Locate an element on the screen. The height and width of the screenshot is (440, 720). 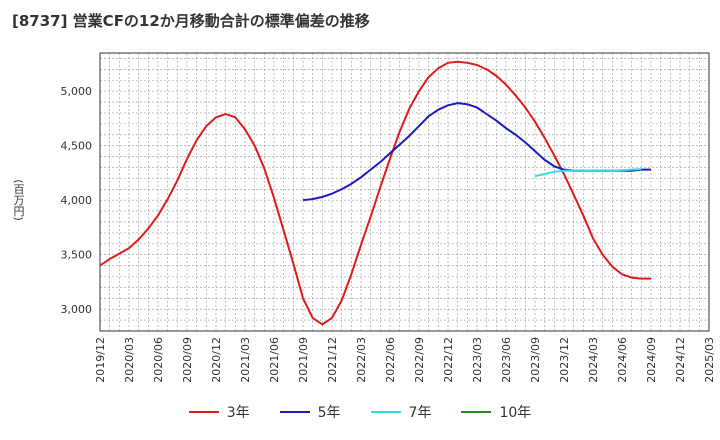
x-tick-label: 2021/12 is located at coordinates (332, 360).